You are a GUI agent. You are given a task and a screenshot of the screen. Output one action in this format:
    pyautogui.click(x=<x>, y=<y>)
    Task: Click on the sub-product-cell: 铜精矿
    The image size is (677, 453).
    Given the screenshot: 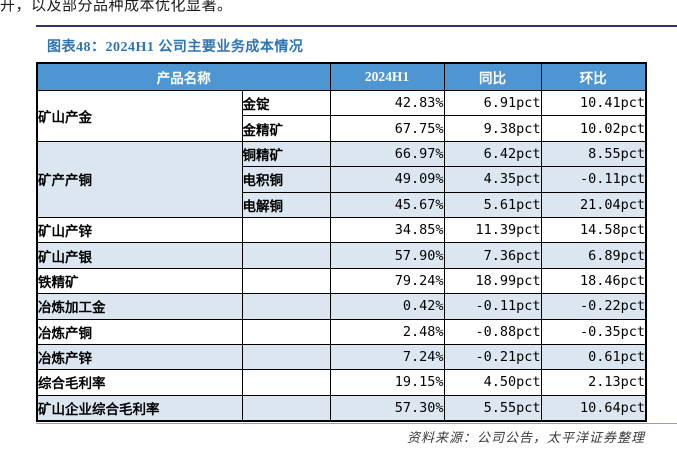 What is the action you would take?
    pyautogui.click(x=286, y=154)
    